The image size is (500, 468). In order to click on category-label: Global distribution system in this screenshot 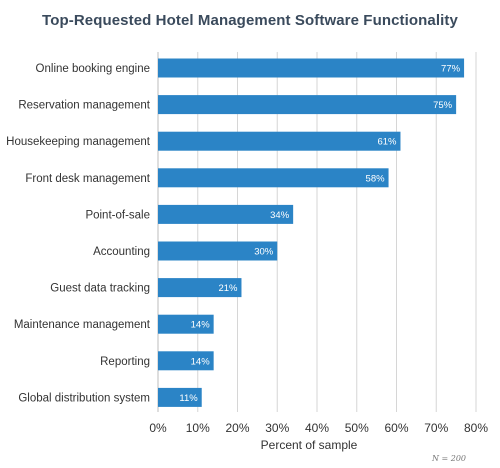, I will do `click(84, 398)`.